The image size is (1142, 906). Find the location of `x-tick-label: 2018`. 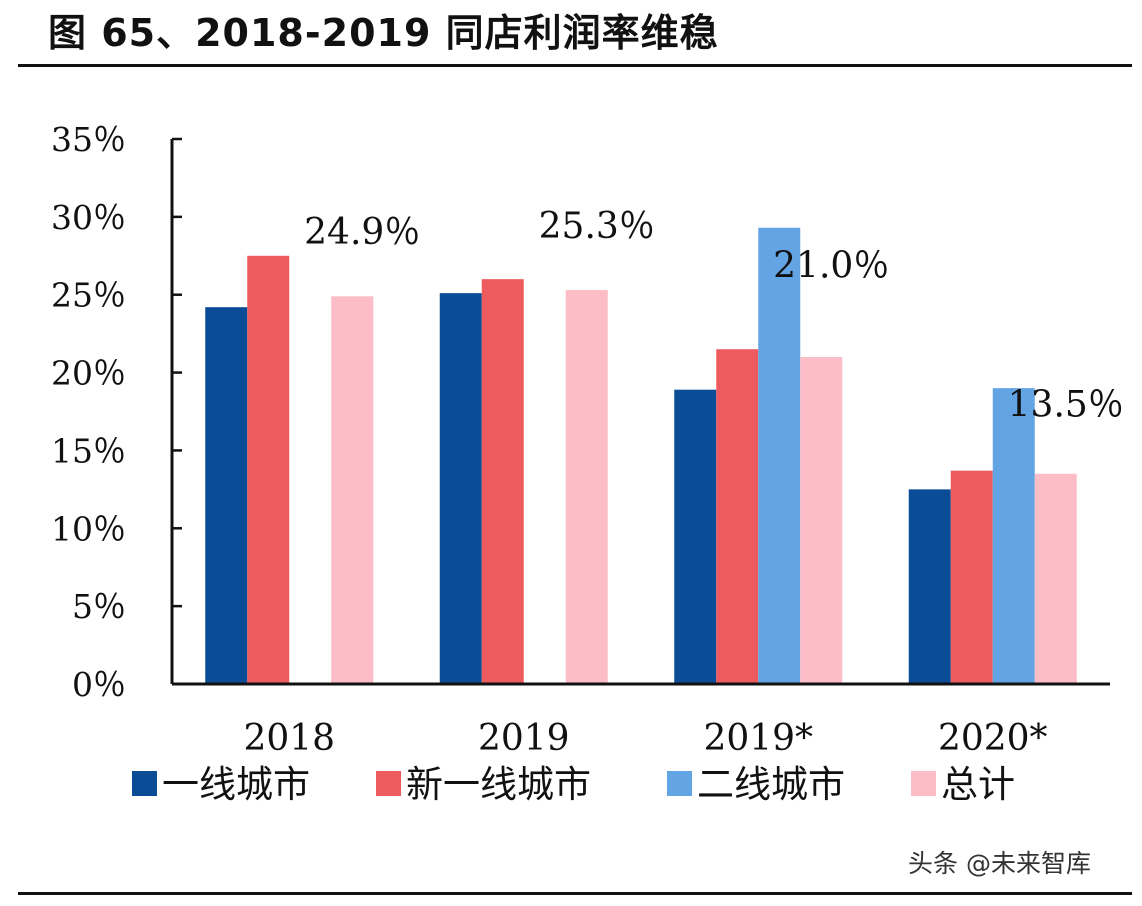

x-tick-label: 2018 is located at coordinates (289, 738).